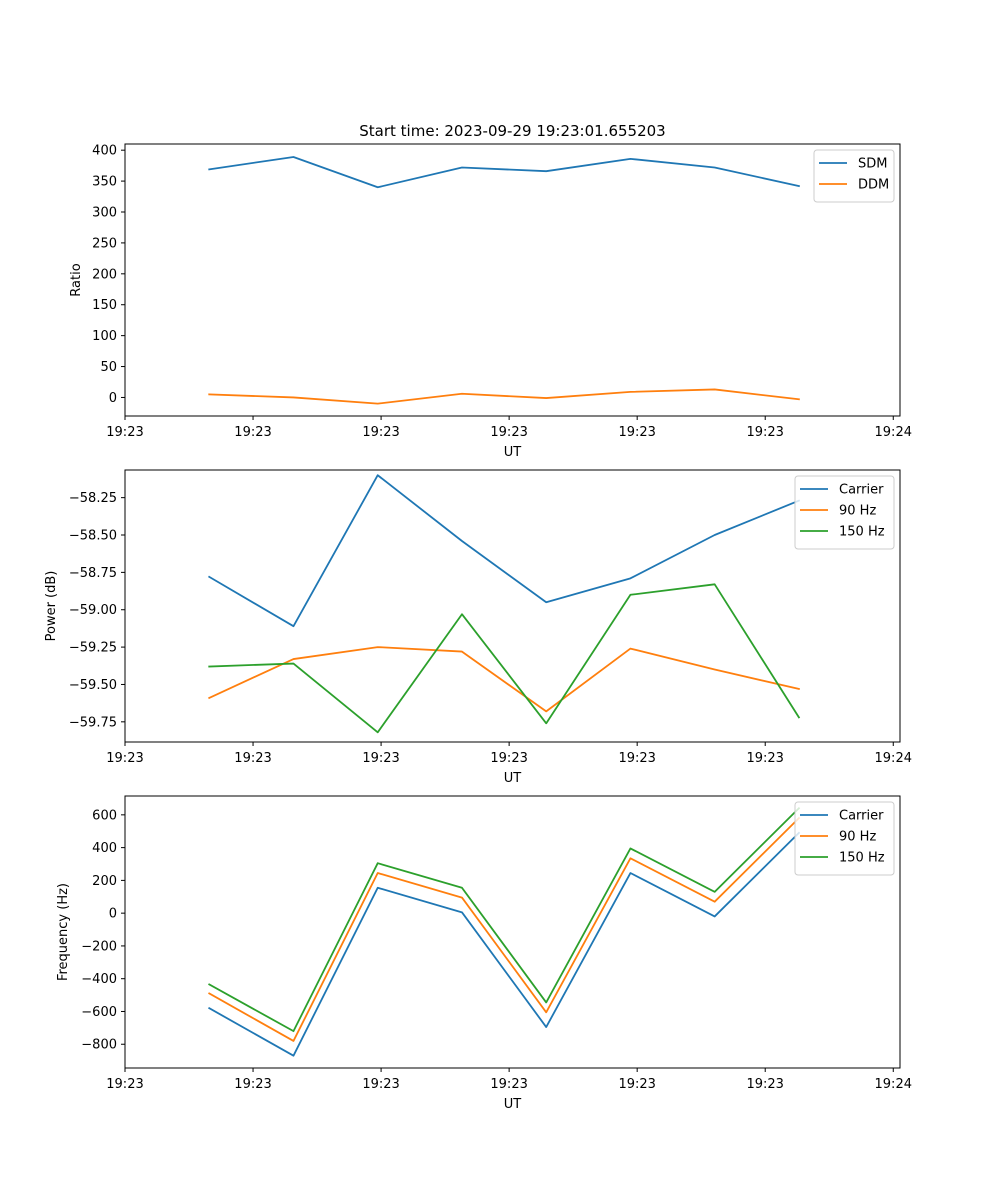  I want to click on y-tick-label: −200, so click(99, 946).